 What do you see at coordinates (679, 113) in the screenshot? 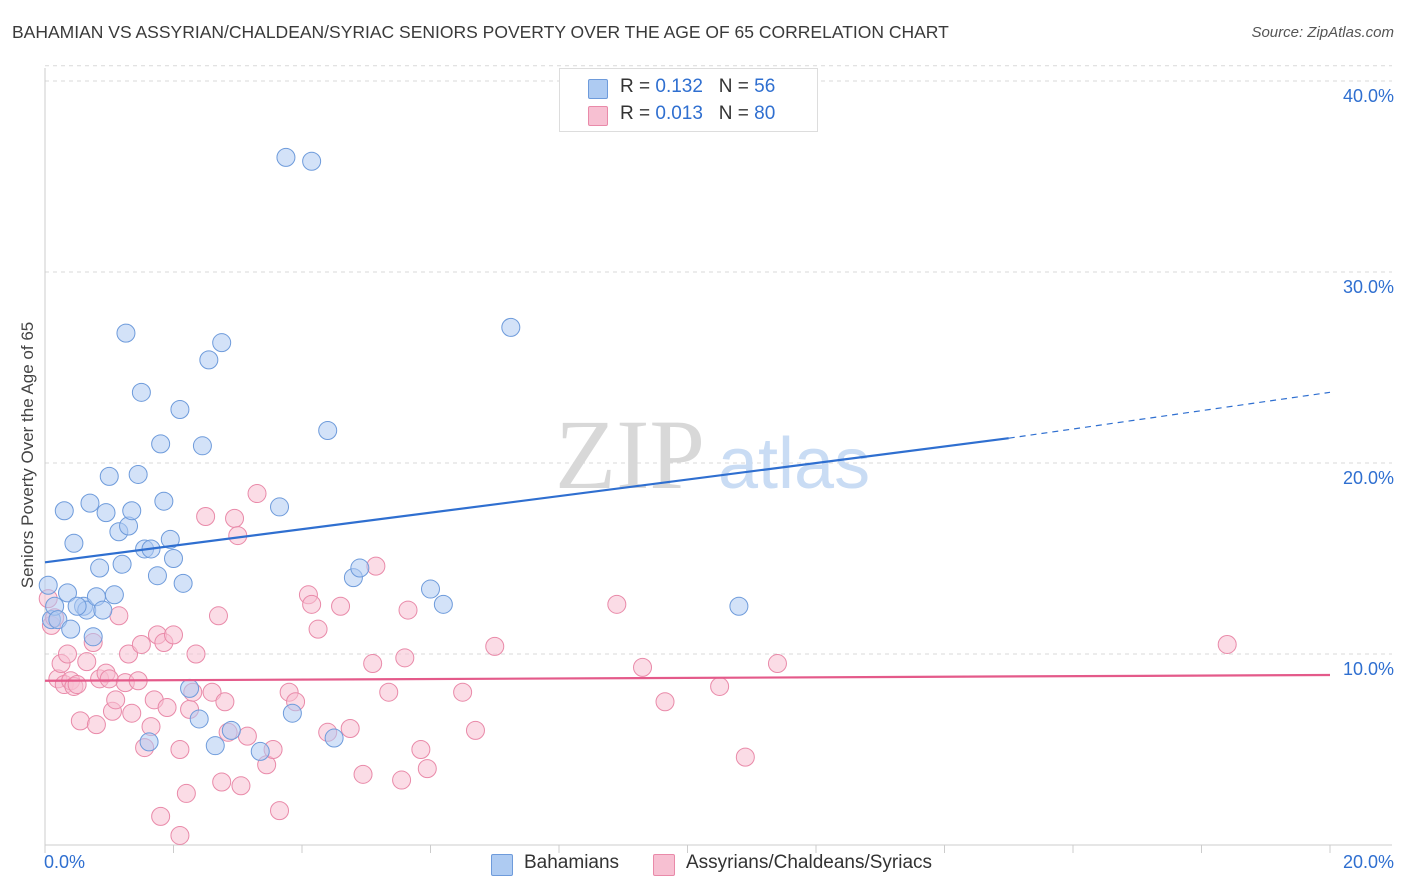
I see `legend-r-value: 0.013` at bounding box center [679, 113].